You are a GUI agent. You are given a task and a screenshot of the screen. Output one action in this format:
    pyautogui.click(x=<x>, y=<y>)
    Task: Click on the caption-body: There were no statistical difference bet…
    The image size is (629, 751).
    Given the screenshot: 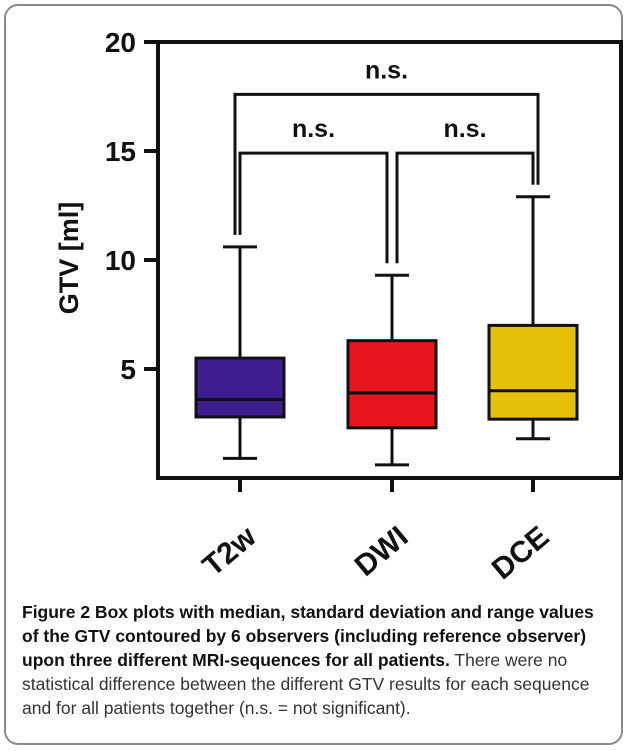 What is the action you would take?
    pyautogui.click(x=306, y=684)
    